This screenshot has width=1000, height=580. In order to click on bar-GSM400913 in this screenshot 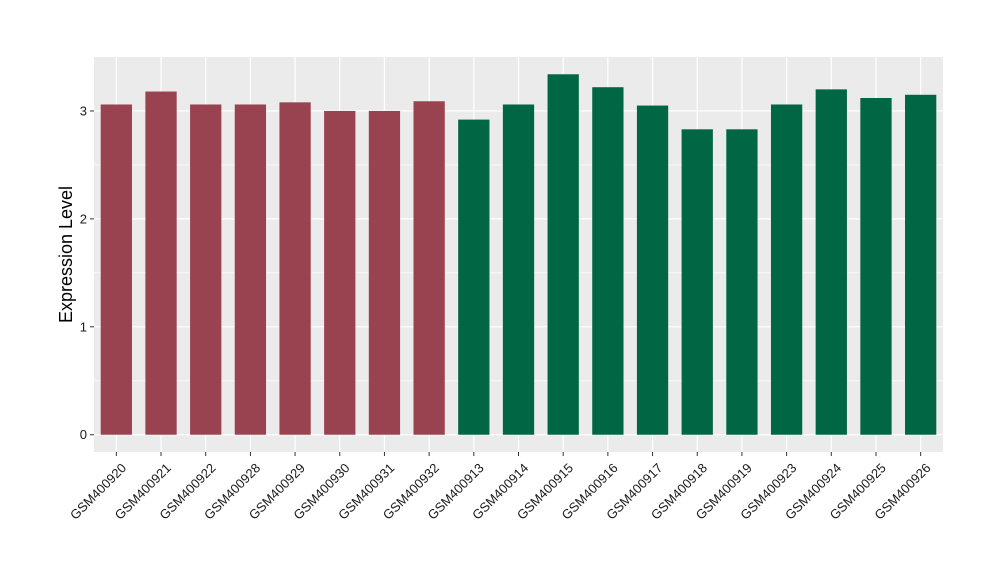, I will do `click(474, 277)`.